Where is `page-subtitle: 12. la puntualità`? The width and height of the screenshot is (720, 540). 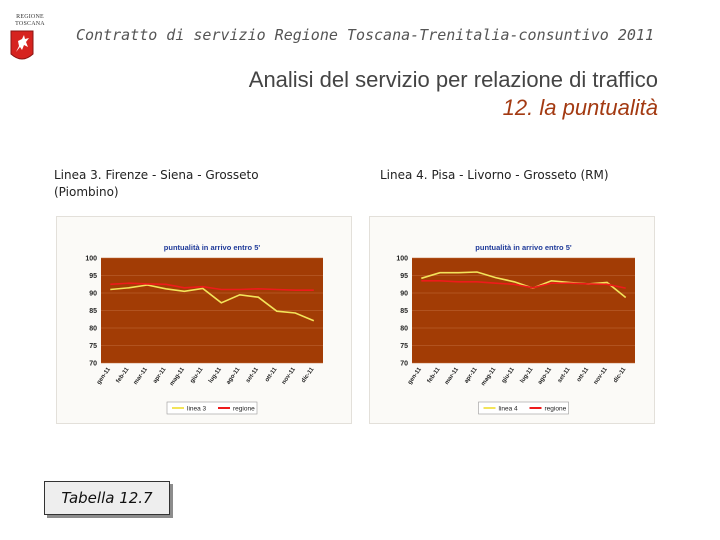 page-subtitle: 12. la puntualità is located at coordinates (580, 107).